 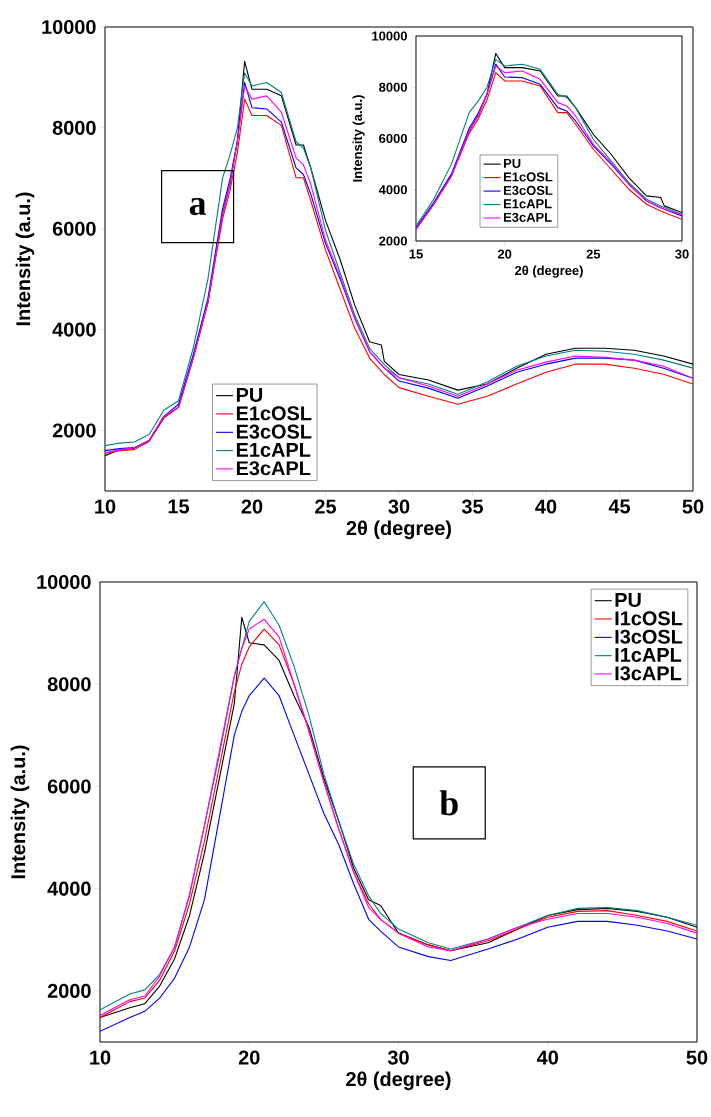 What do you see at coordinates (649, 618) in the screenshot?
I see `legend-label: I1cOSL` at bounding box center [649, 618].